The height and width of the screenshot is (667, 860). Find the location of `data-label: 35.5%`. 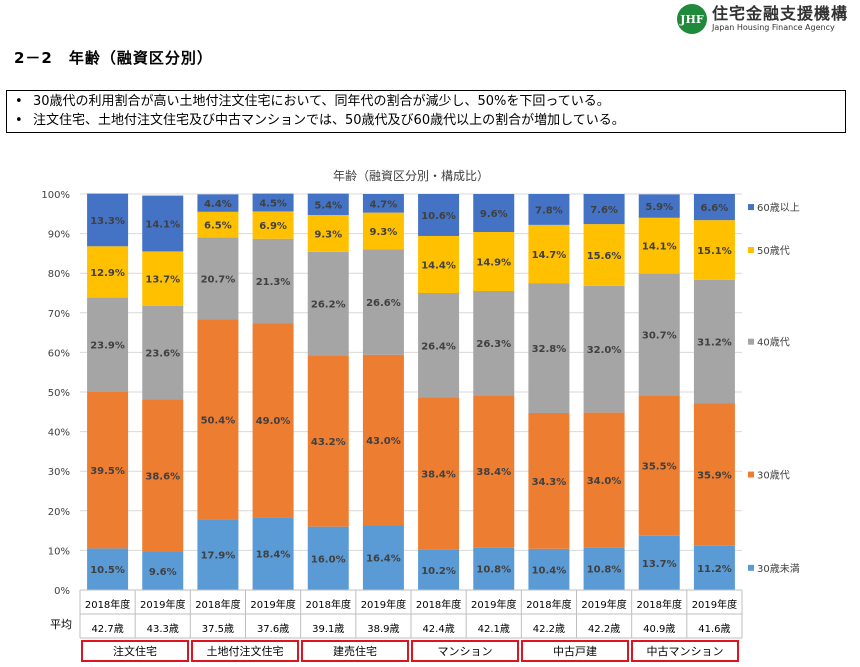

data-label: 35.5% is located at coordinates (659, 466).